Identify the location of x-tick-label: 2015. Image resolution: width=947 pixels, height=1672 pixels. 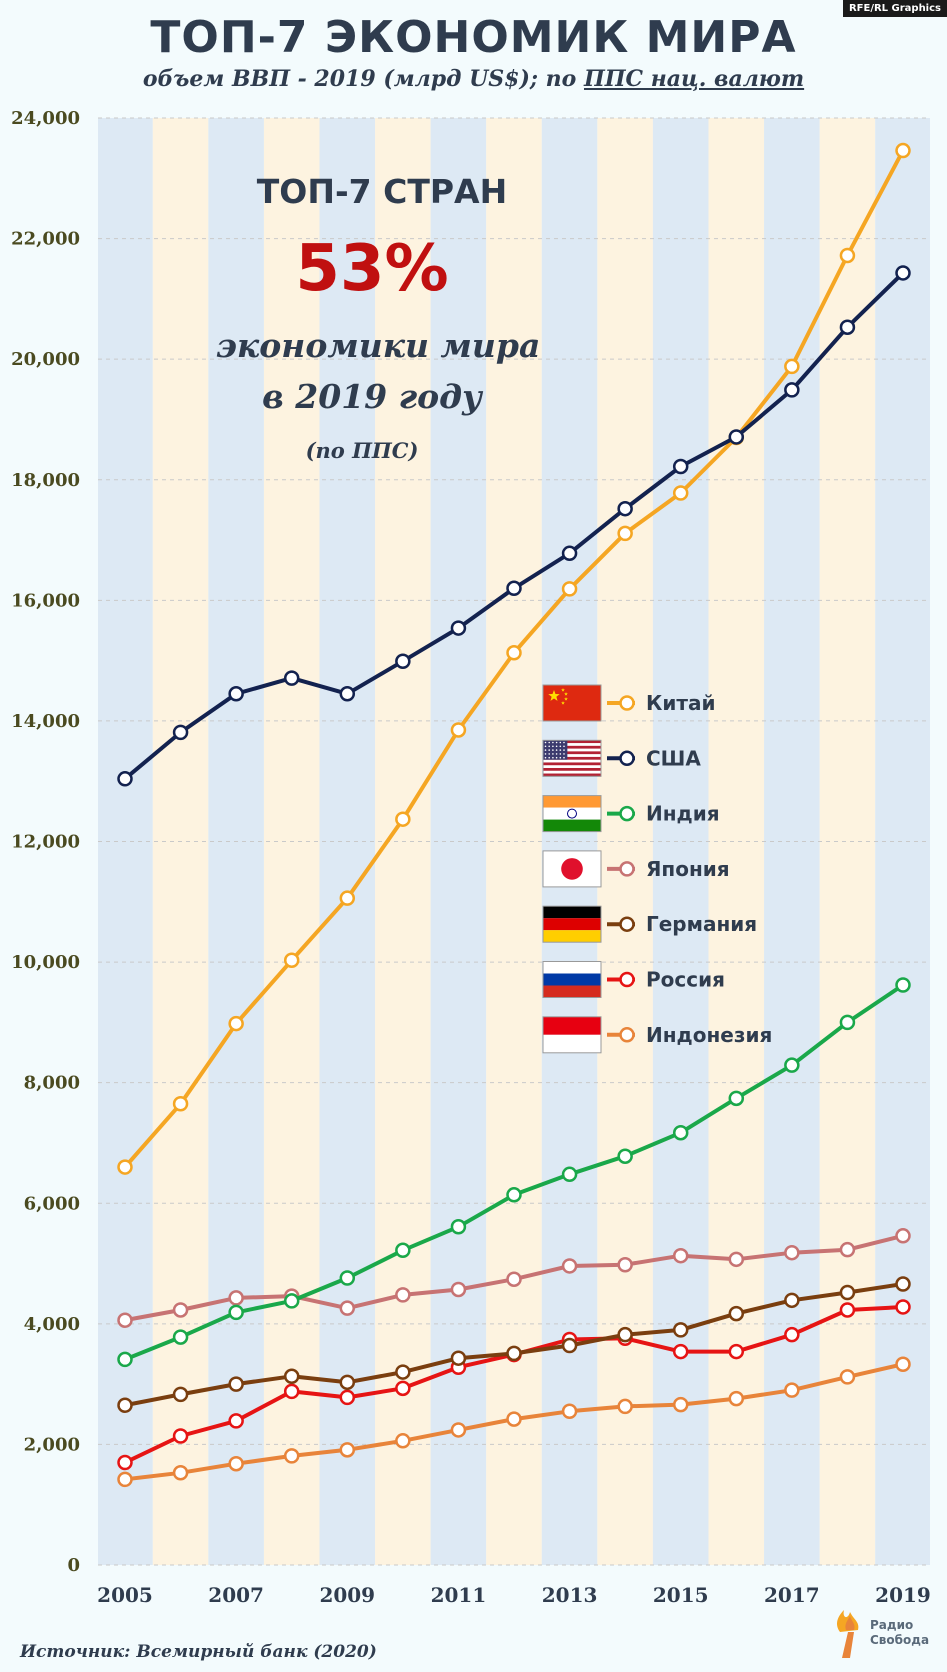
(681, 1595).